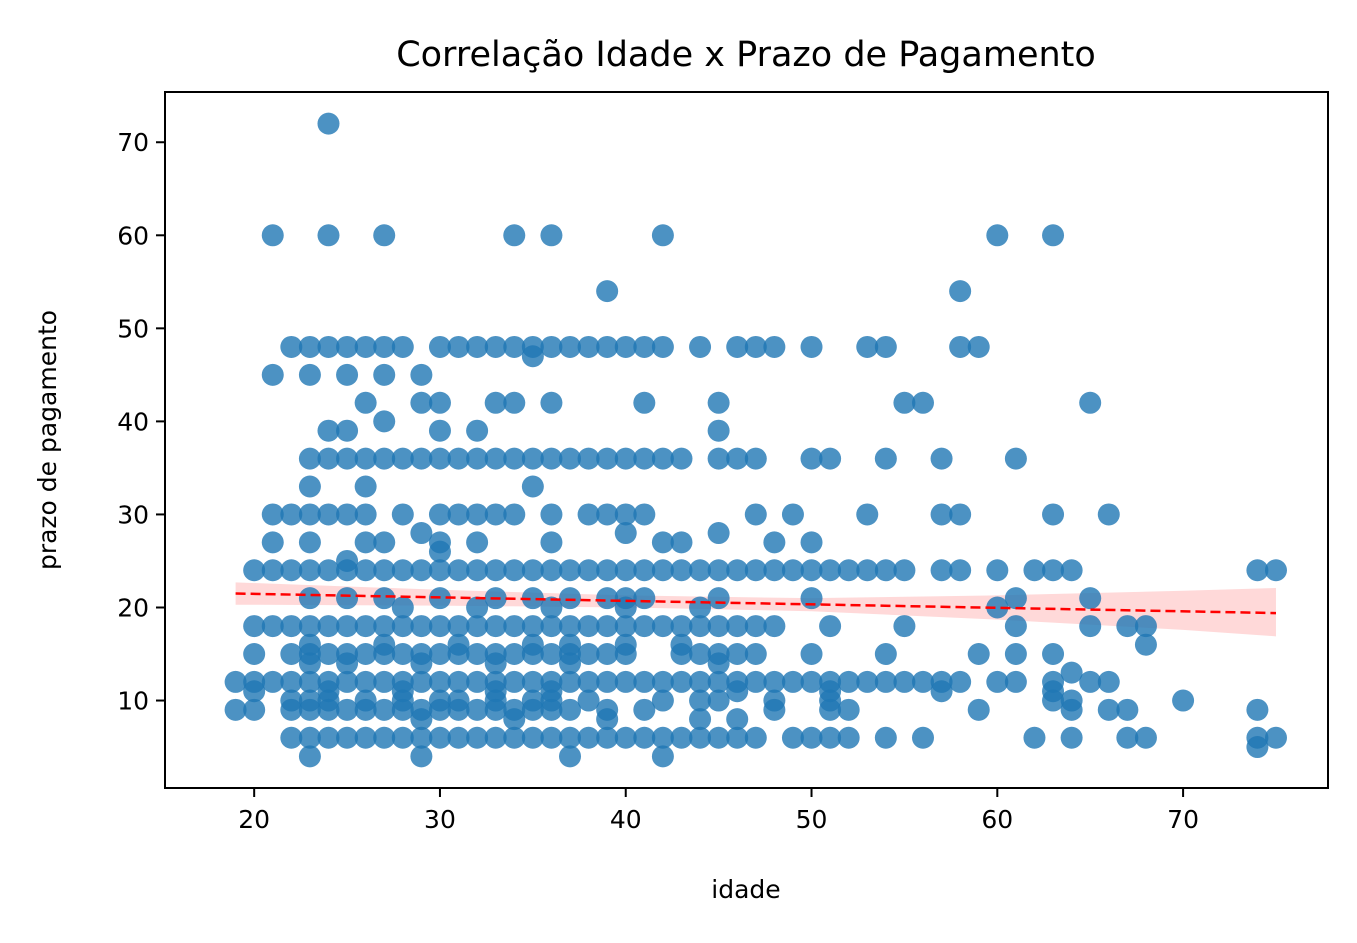  I want to click on x-tick-label: 30, so click(440, 819).